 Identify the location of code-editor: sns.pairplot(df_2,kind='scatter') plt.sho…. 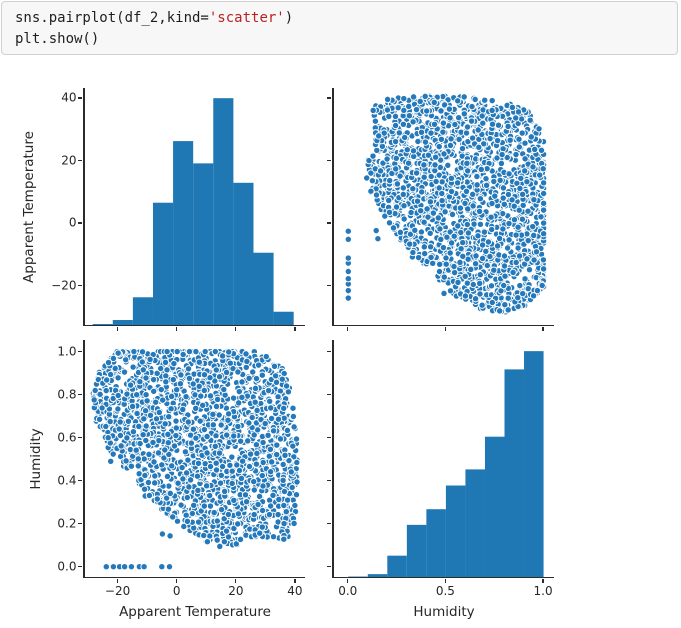
(346, 29).